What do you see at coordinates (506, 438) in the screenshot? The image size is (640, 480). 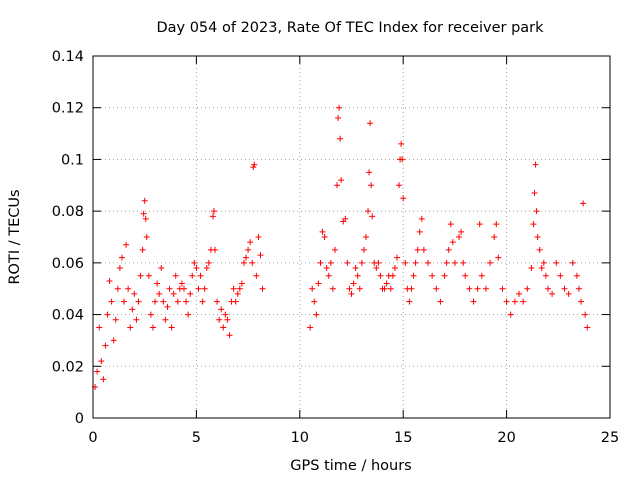 I see `x-tick-label: 20` at bounding box center [506, 438].